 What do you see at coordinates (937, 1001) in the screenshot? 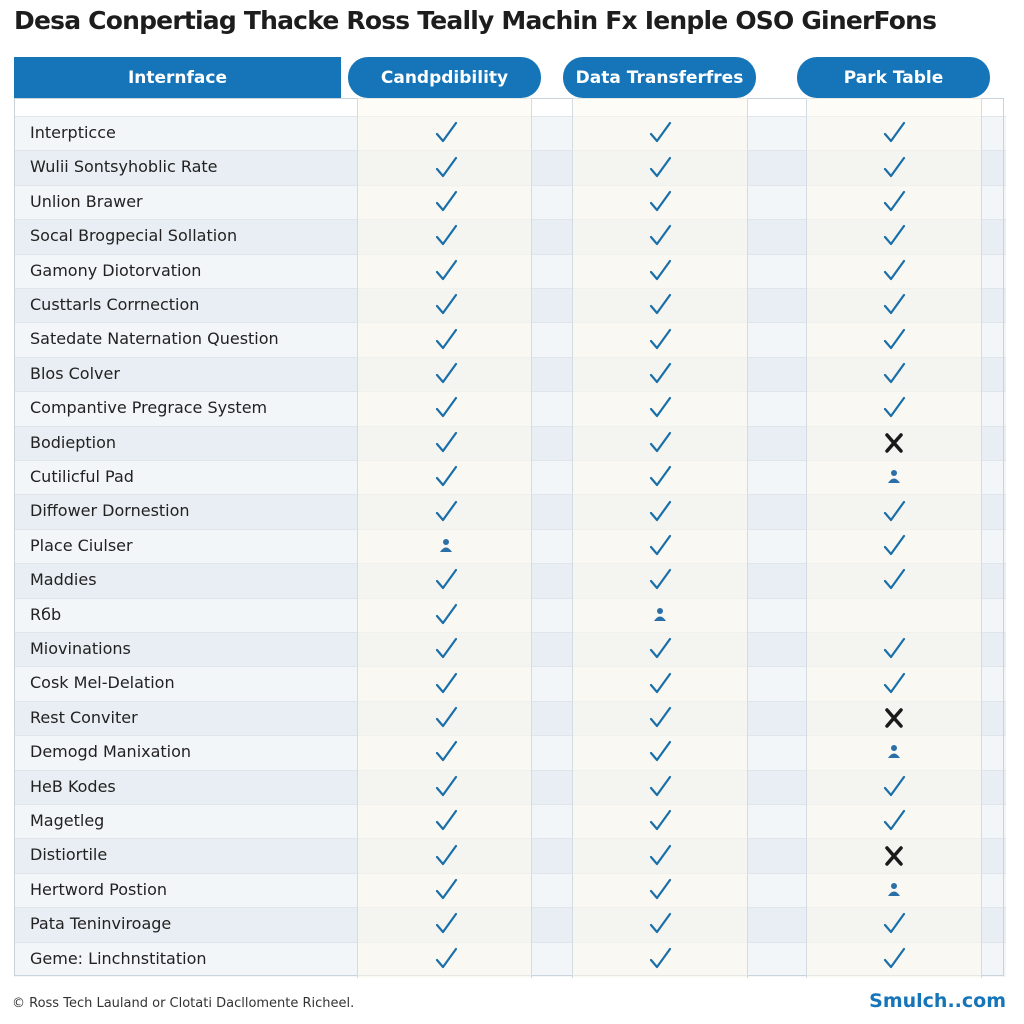
I see `footer-right: Smulch..com` at bounding box center [937, 1001].